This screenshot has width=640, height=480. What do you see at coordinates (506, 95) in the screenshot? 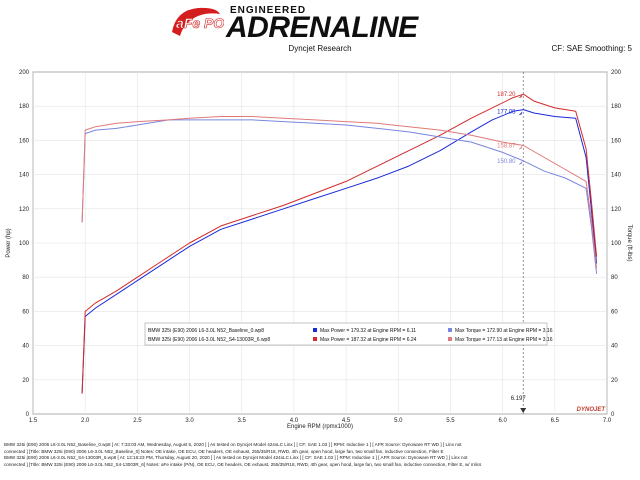
I see `peak-label: 187.20` at bounding box center [506, 95].